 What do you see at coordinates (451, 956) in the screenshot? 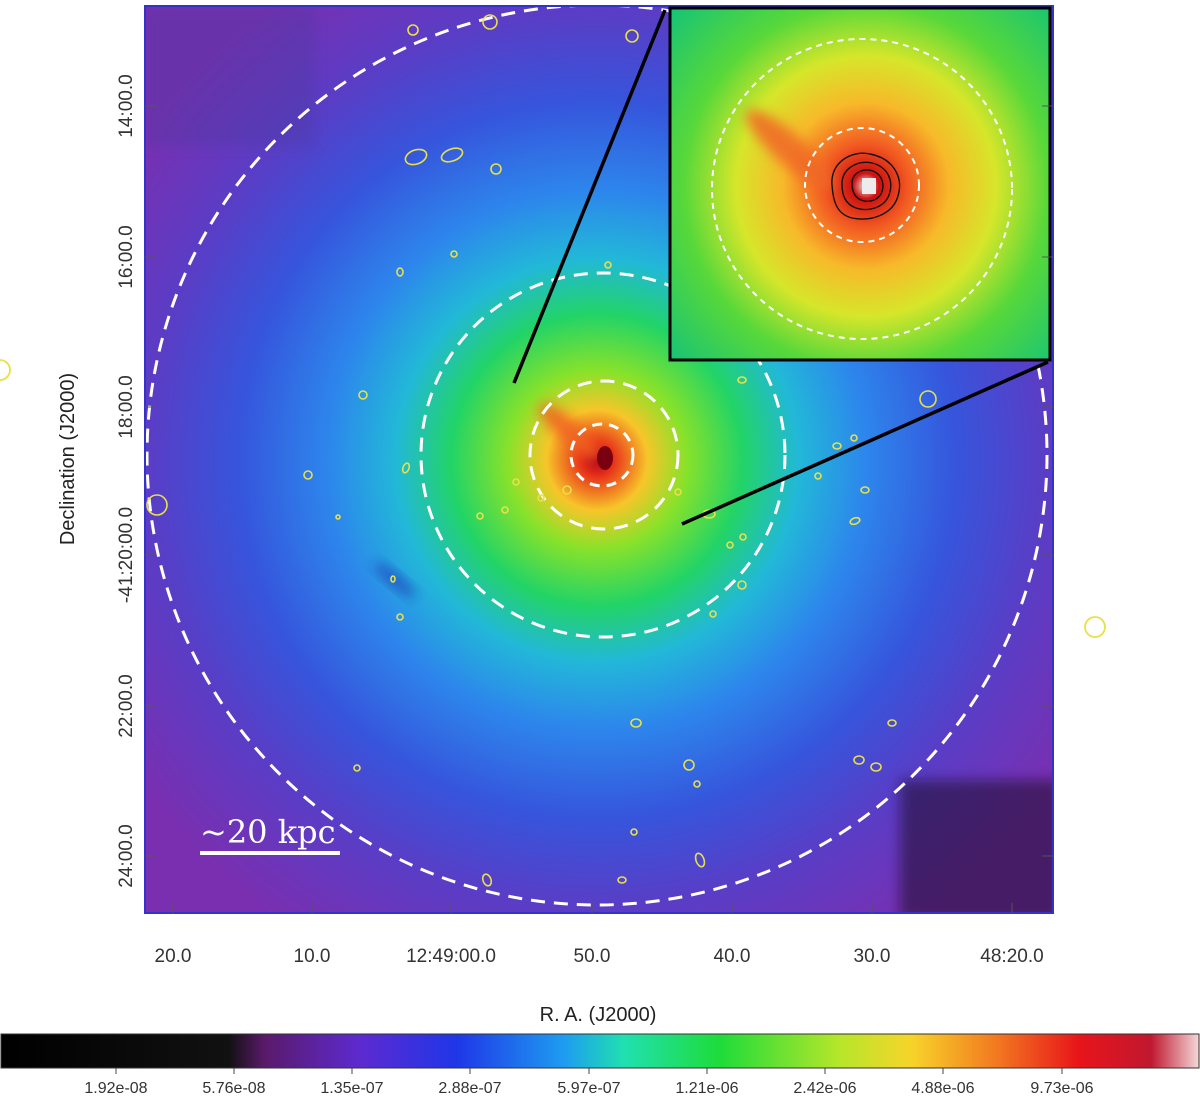
I see `ra-tick-label: 12:49:00.0` at bounding box center [451, 956].